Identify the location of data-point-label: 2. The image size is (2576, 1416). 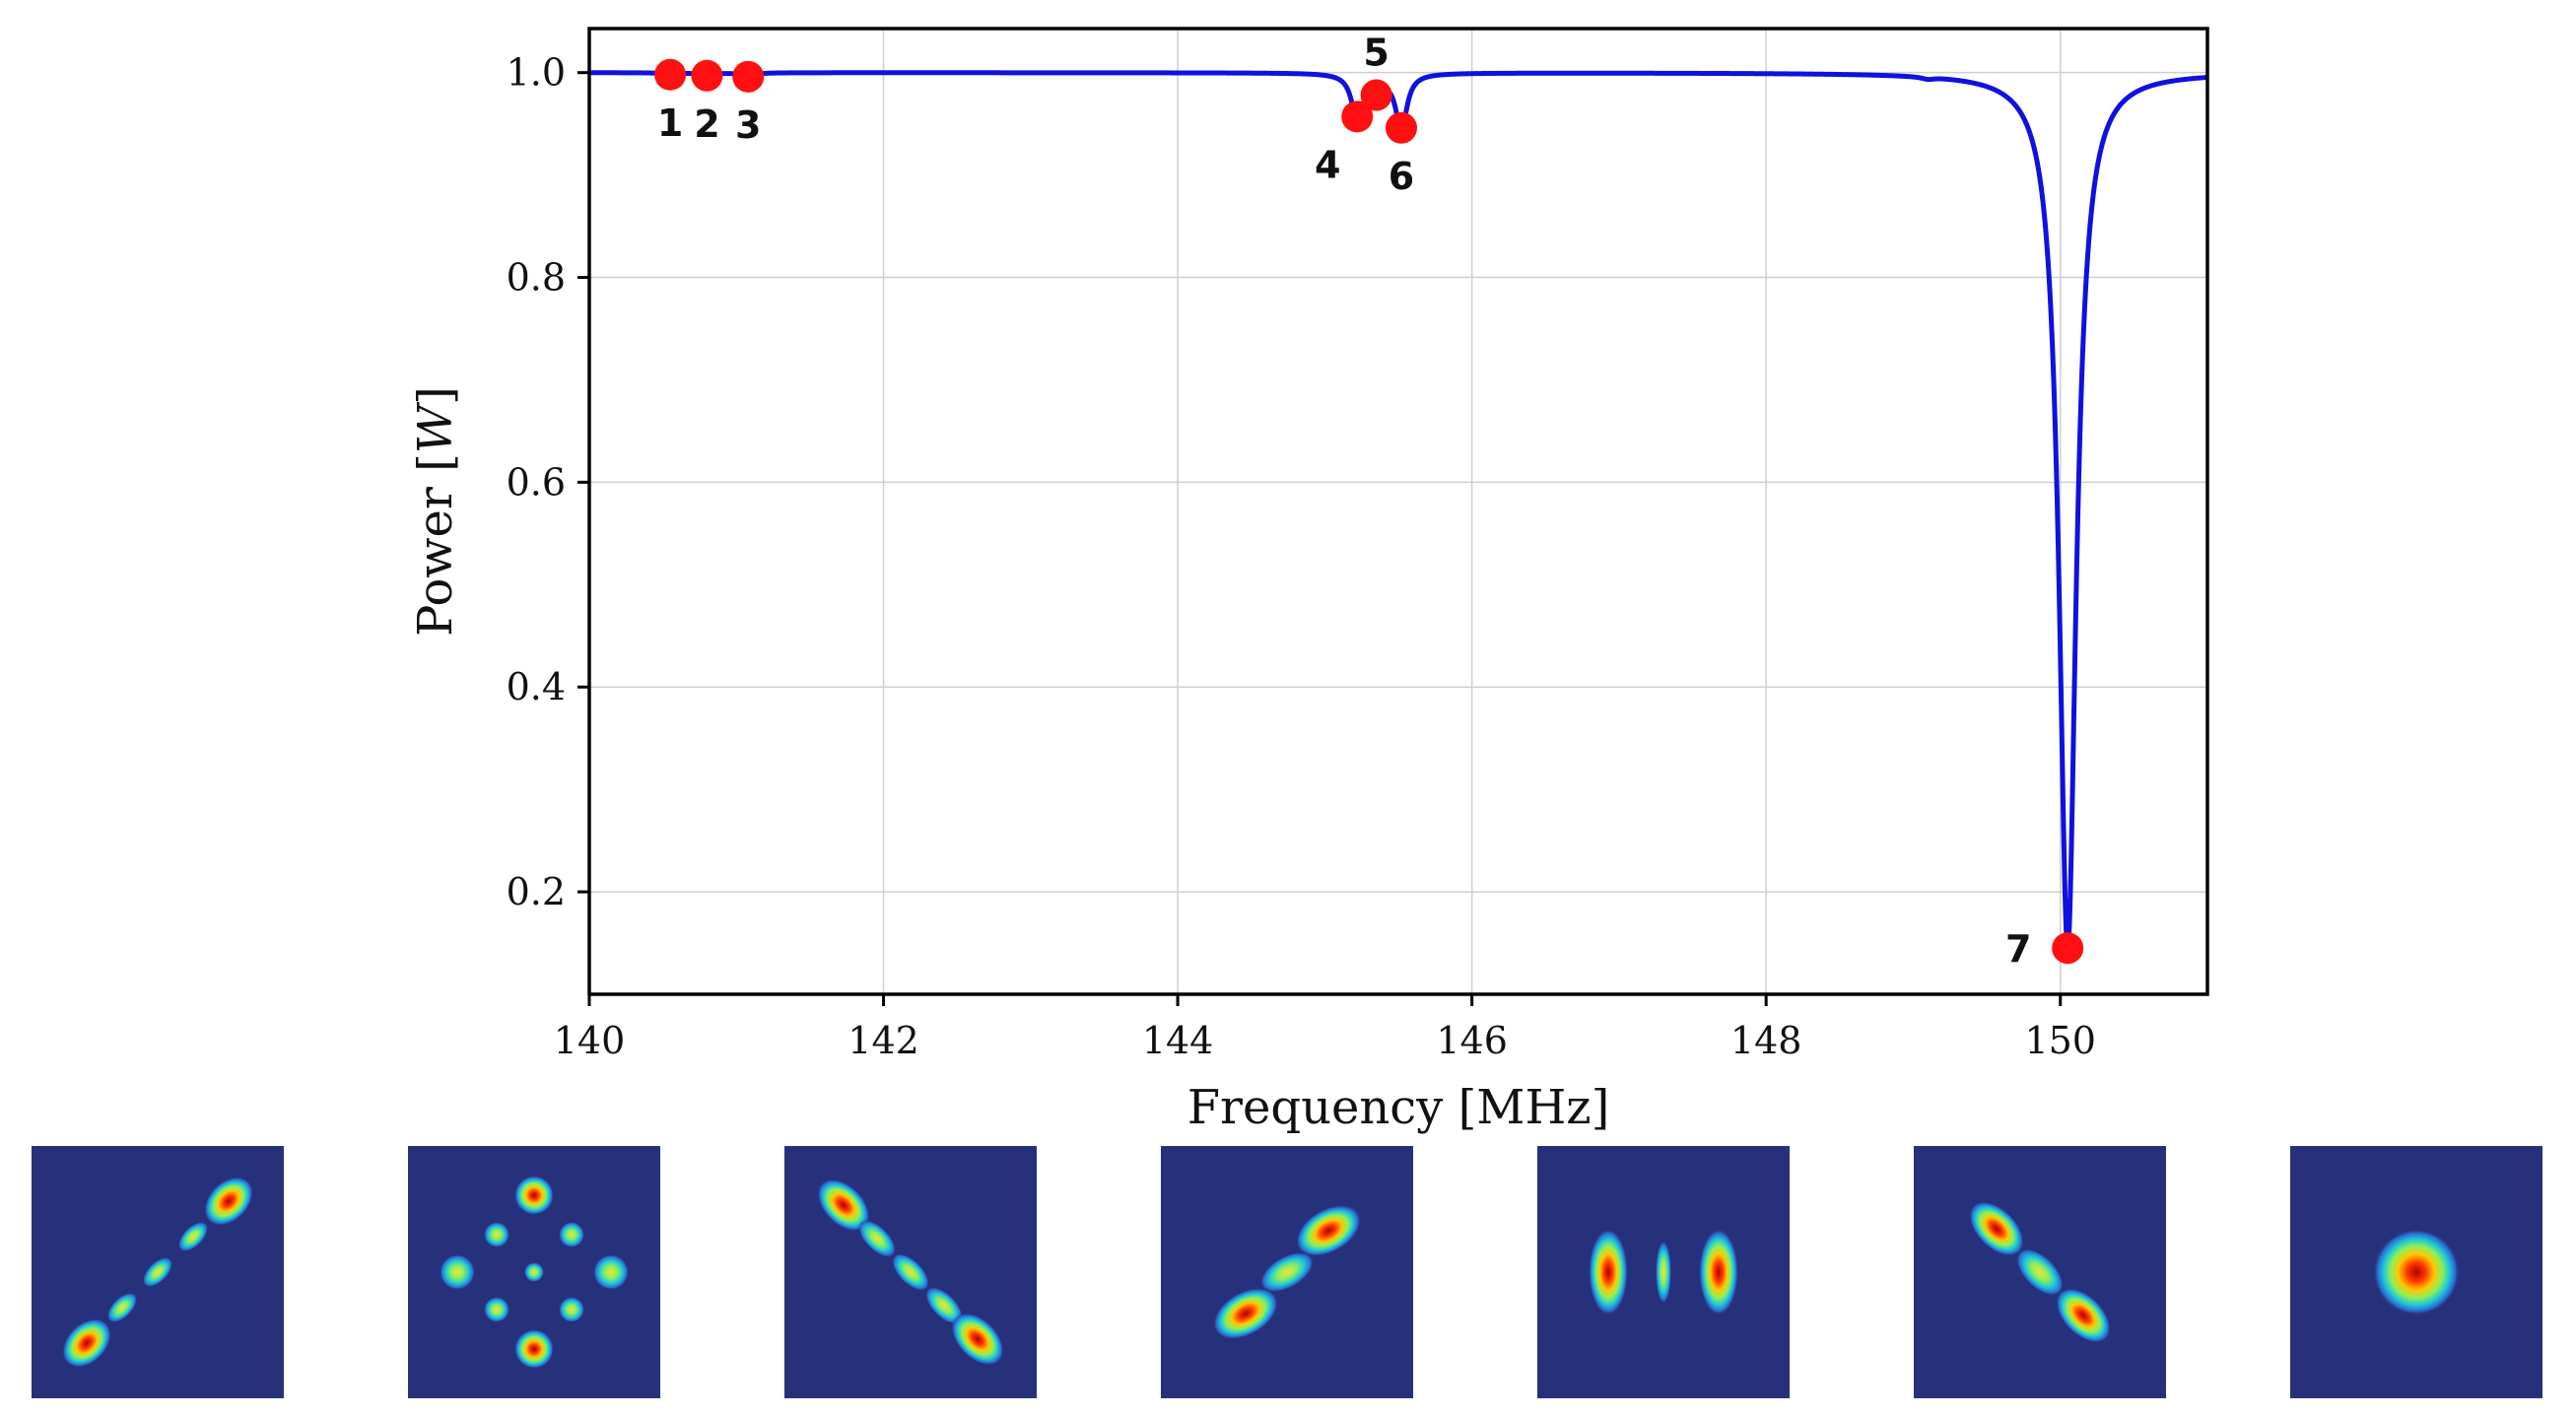
(706, 124).